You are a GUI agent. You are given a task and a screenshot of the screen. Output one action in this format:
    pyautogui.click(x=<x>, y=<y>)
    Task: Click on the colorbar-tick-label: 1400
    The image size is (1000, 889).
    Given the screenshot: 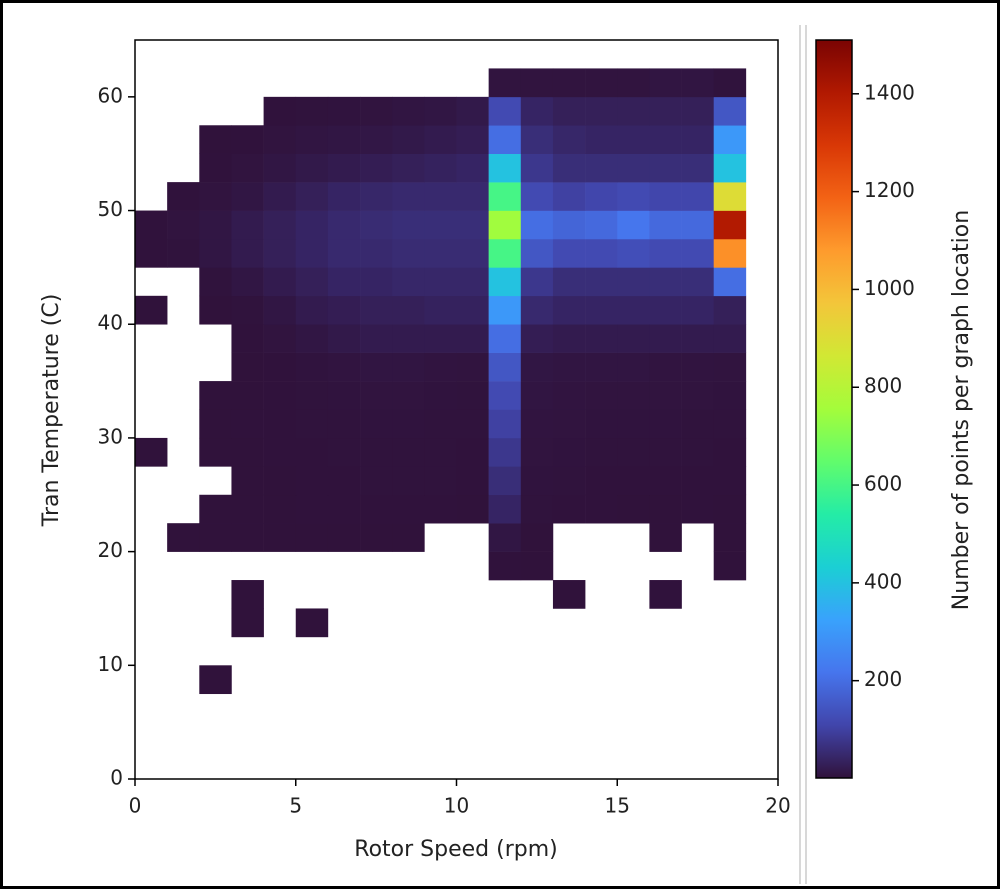 What is the action you would take?
    pyautogui.click(x=889, y=92)
    